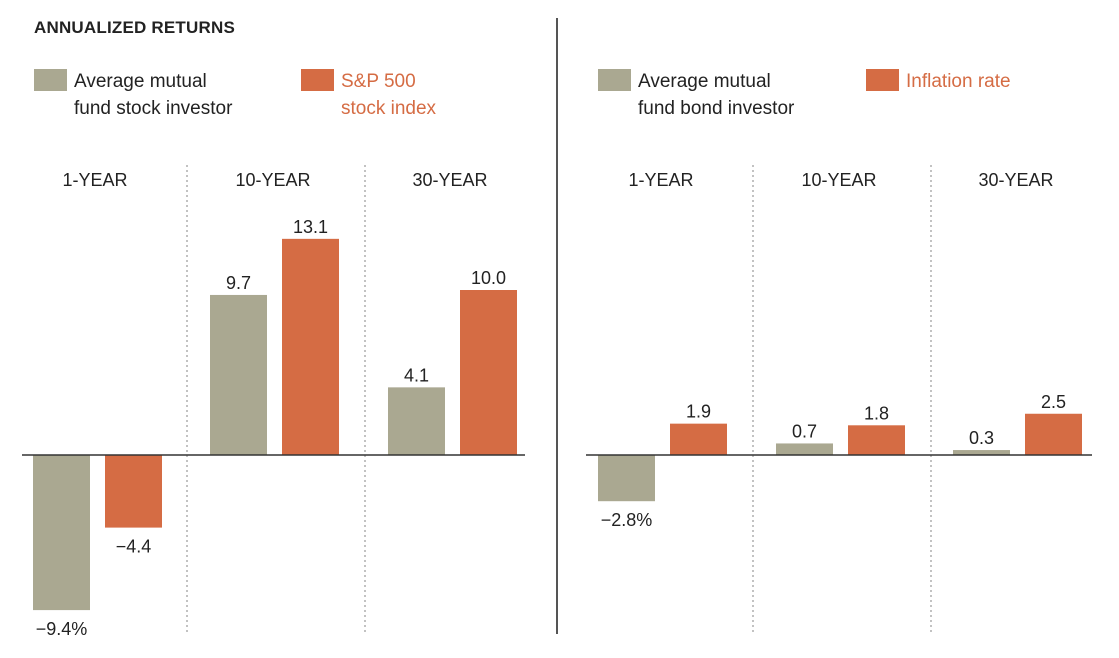  Describe the element at coordinates (958, 81) in the screenshot. I see `legend-label-inflation-line1: Inflation rate` at that location.